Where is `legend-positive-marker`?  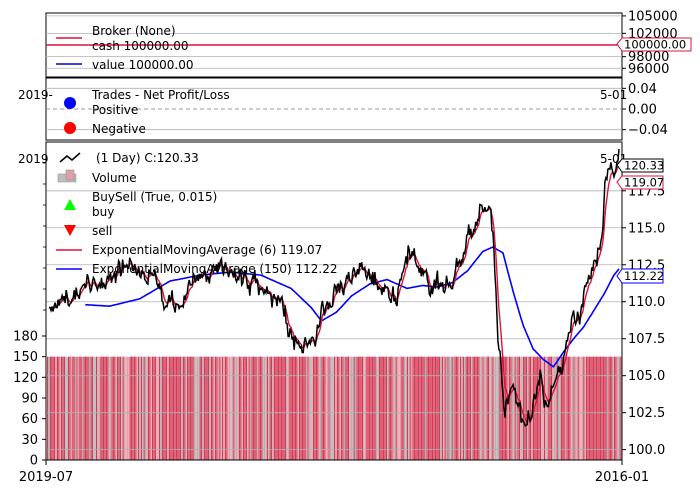
legend-positive-marker is located at coordinates (70, 103).